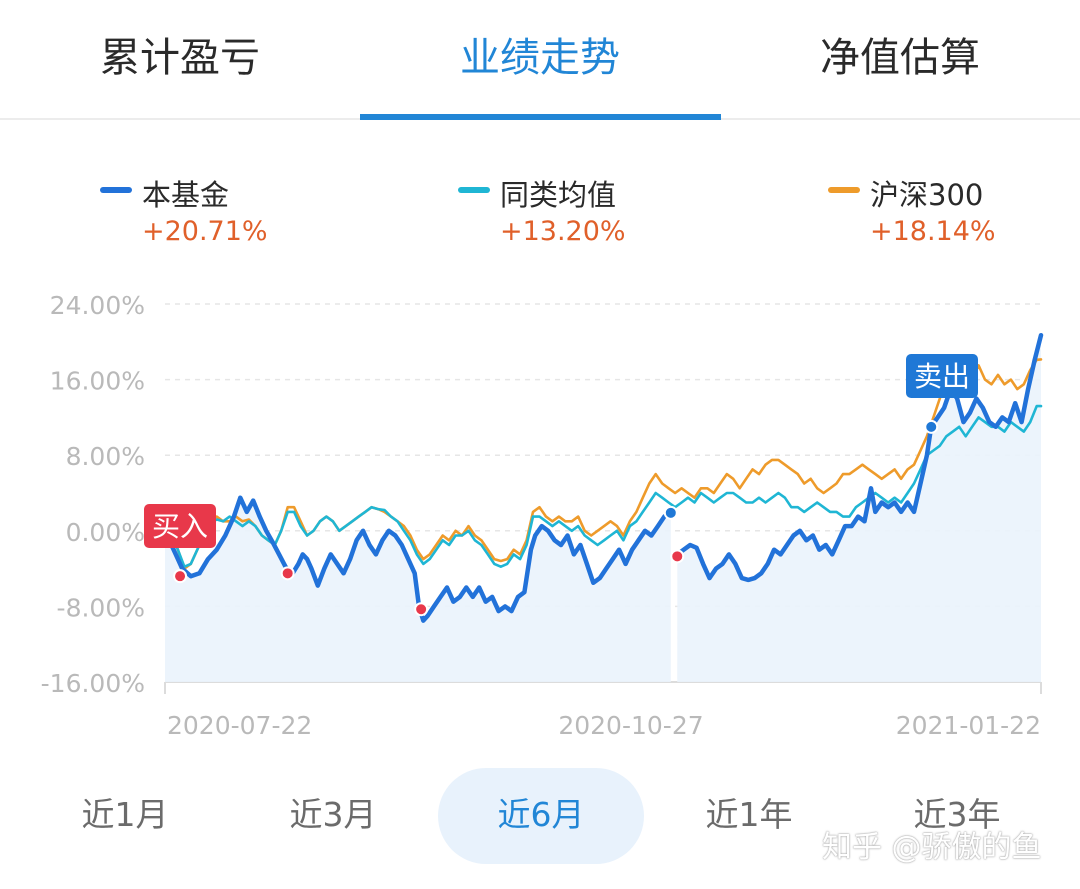  What do you see at coordinates (540, 117) in the screenshot?
I see `active-tab-indicator` at bounding box center [540, 117].